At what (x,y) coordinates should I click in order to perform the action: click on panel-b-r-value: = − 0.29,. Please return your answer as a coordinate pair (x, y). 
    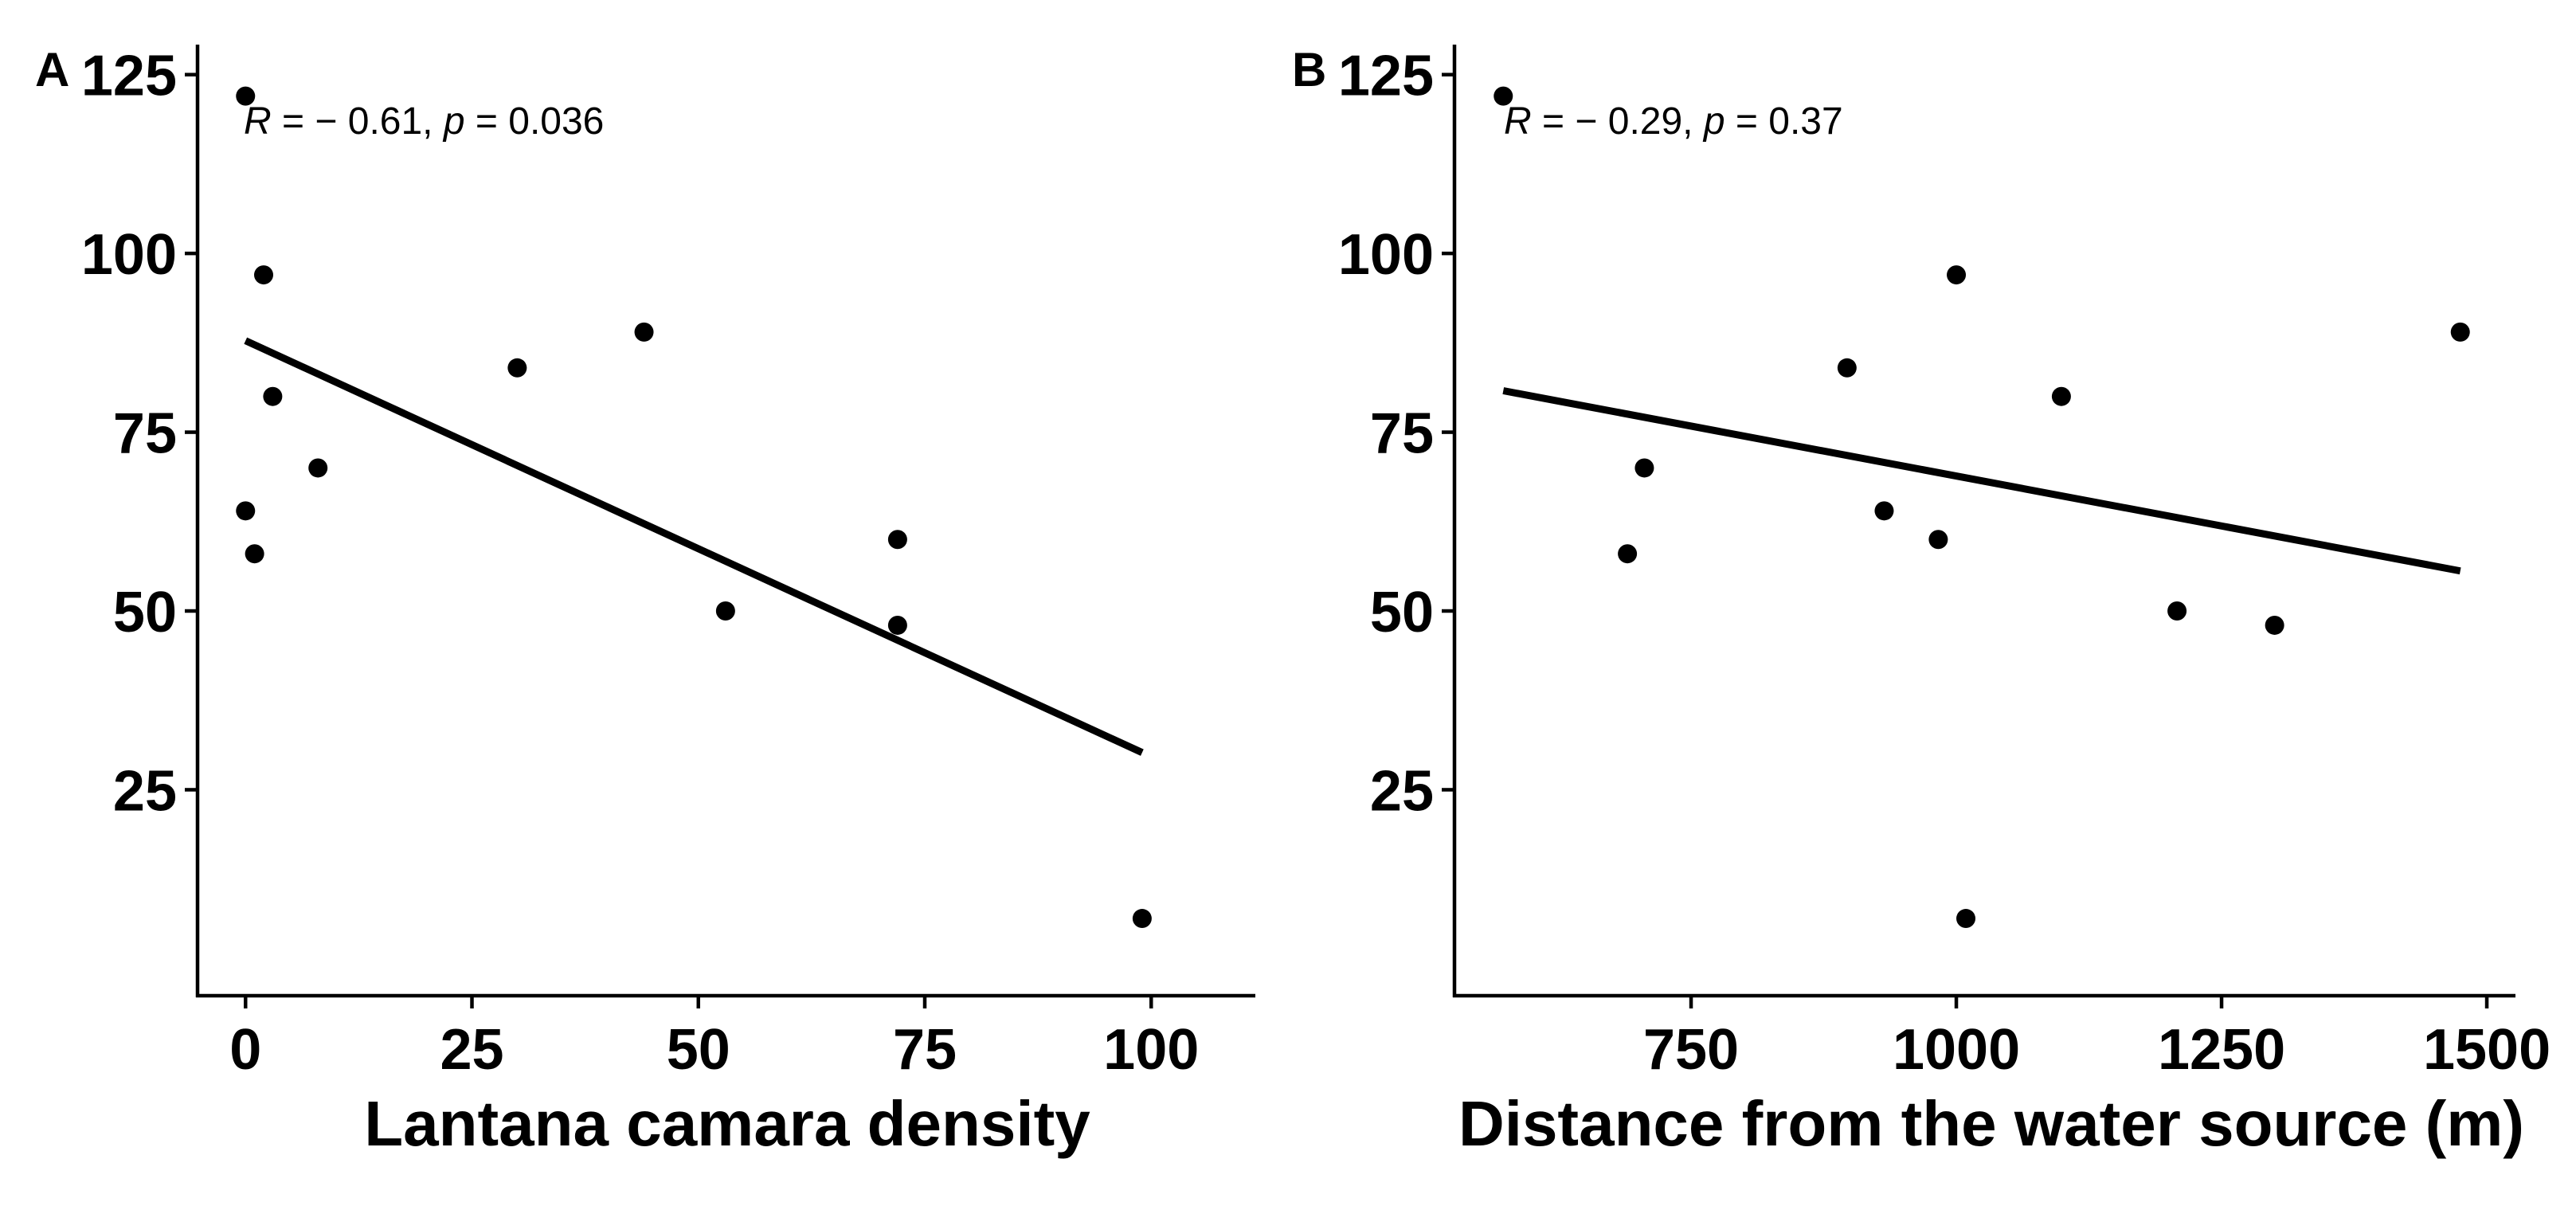
    Looking at the image, I should click on (1618, 121).